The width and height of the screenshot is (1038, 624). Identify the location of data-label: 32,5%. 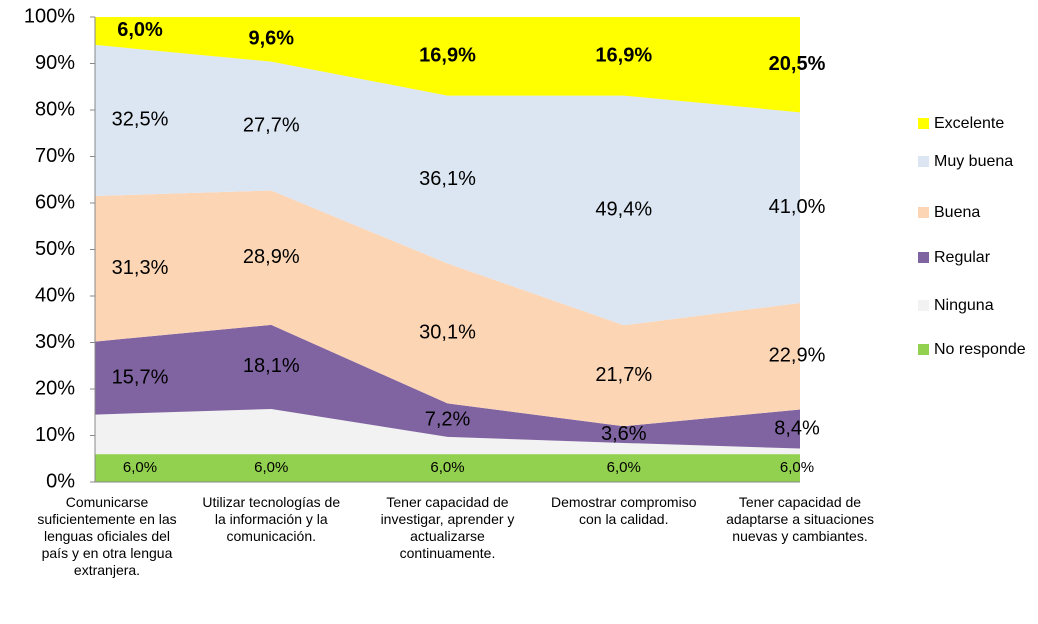
(140, 120).